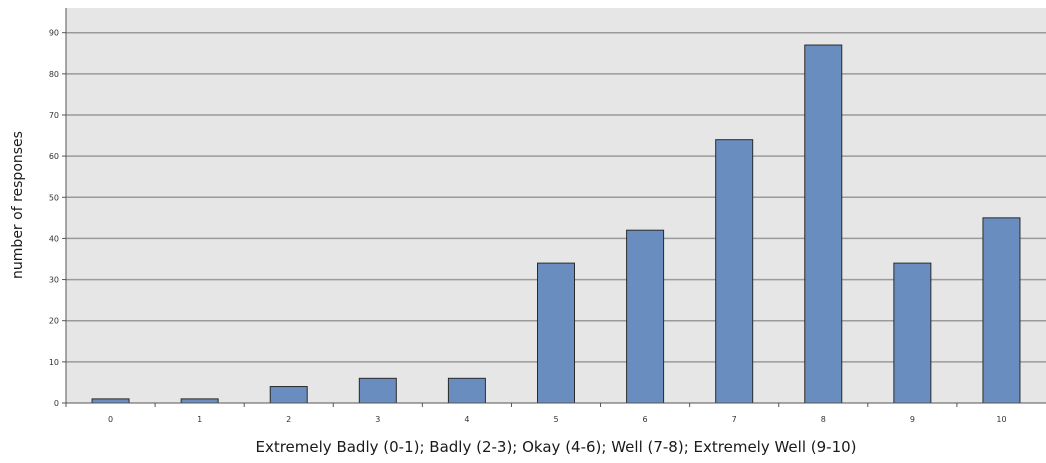 Image resolution: width=1046 pixels, height=463 pixels. I want to click on x-tick-label: 4, so click(466, 419).